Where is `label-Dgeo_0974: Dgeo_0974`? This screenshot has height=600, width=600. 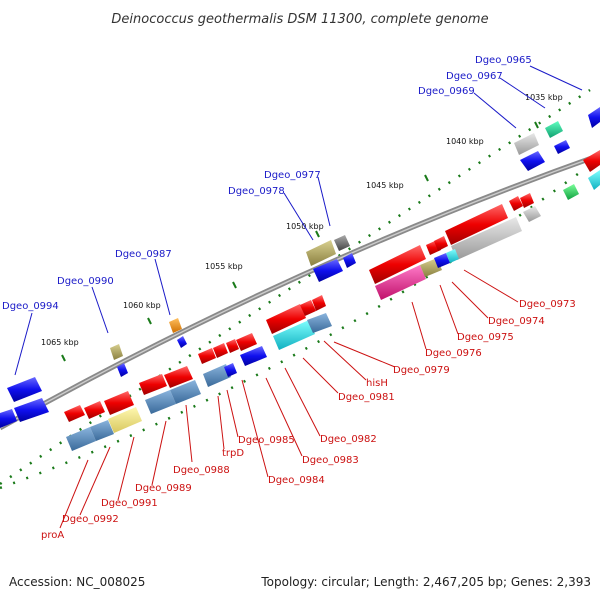 label-Dgeo_0974: Dgeo_0974 is located at coordinates (516, 321).